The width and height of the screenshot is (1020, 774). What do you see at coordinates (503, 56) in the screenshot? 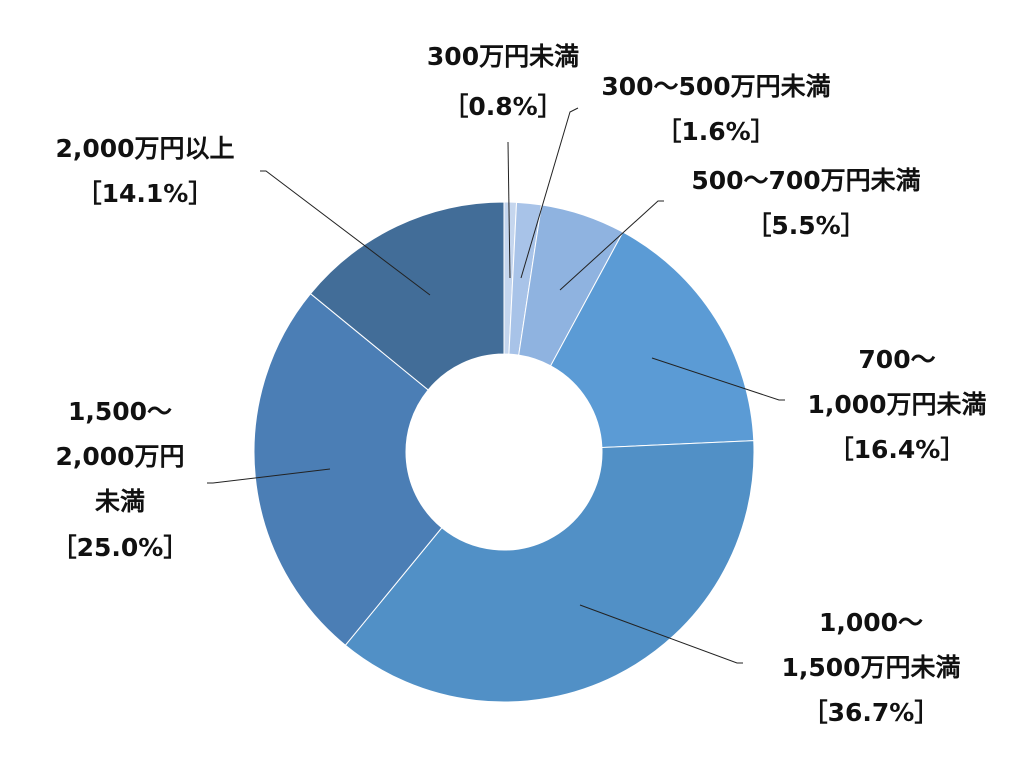
I see `slice-category-label-0: 300万円未満` at bounding box center [503, 56].